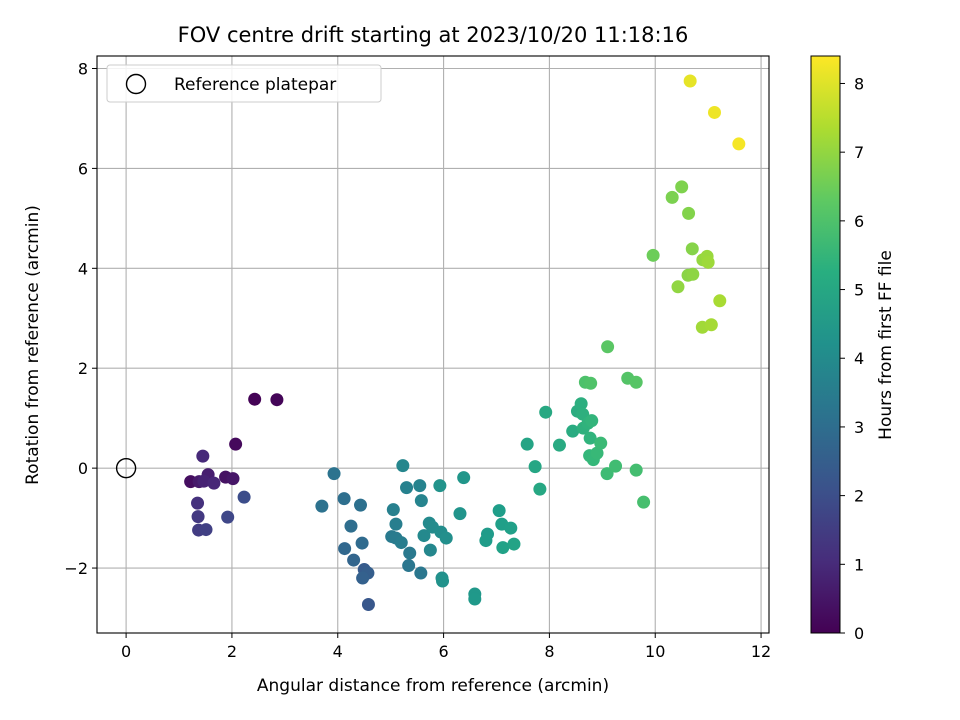 Image resolution: width=960 pixels, height=720 pixels. What do you see at coordinates (83, 268) in the screenshot?
I see `y-tick-label: 4` at bounding box center [83, 268].